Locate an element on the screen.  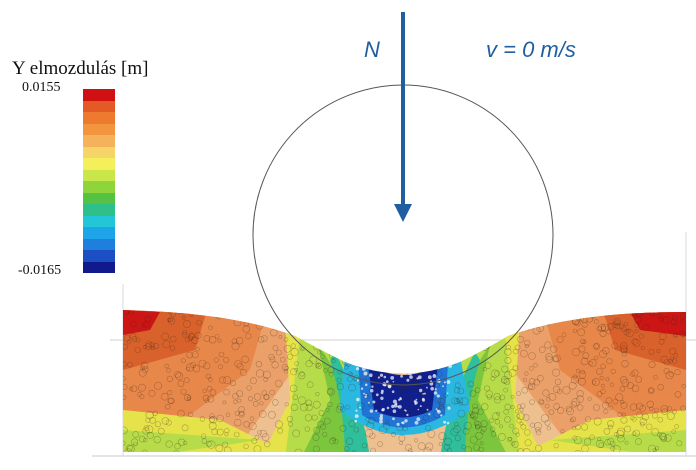
soil-displacement-region is located at coordinates (484, 398).